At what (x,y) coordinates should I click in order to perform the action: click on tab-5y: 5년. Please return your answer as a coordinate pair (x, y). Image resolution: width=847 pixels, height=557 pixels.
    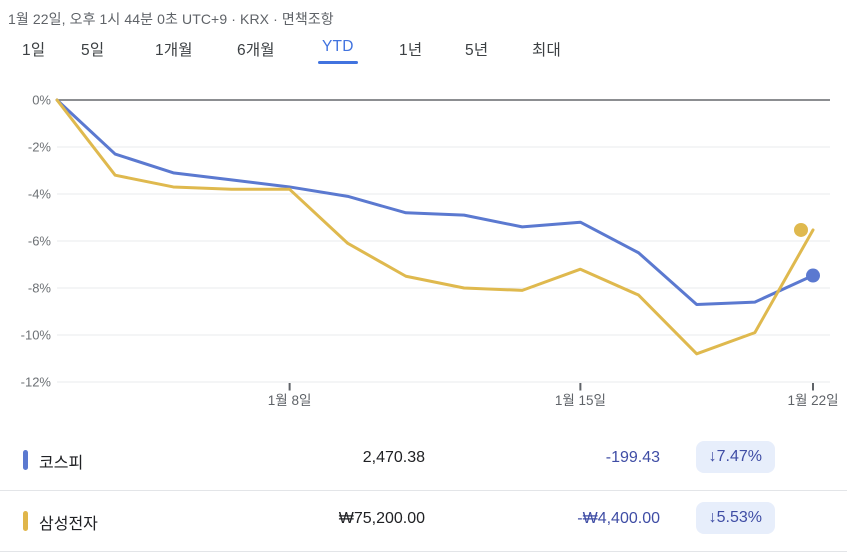
    Looking at the image, I should click on (476, 49).